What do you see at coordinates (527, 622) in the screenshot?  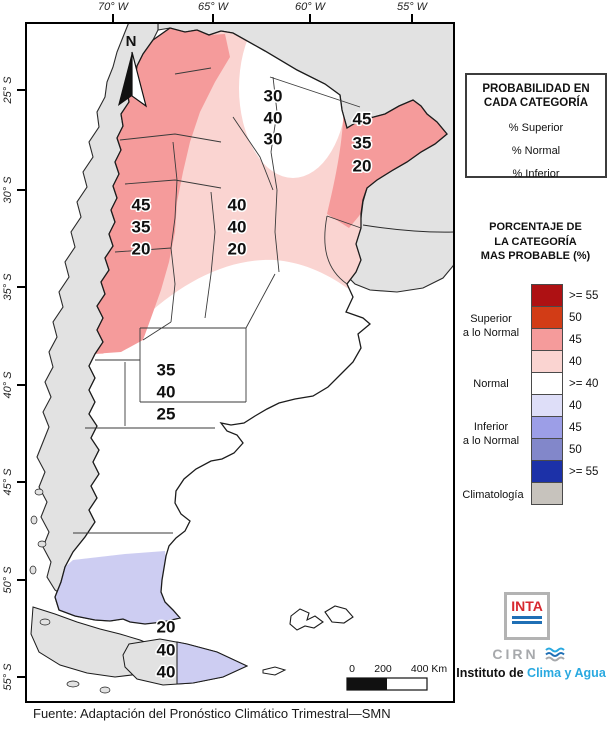 I see `inta-logo-bar` at bounding box center [527, 622].